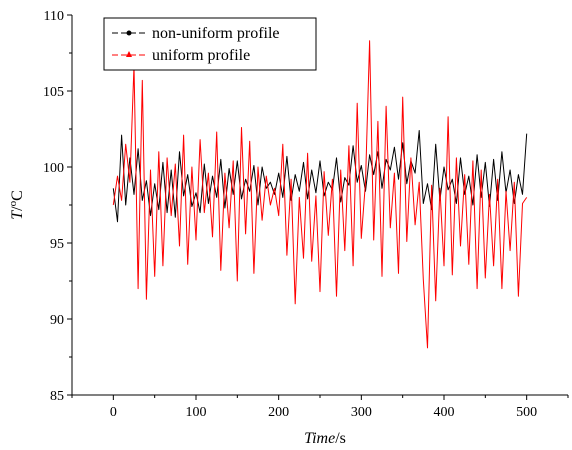 This screenshot has width=572, height=450. Describe the element at coordinates (526, 412) in the screenshot. I see `x-tick-label-500: 500` at that location.